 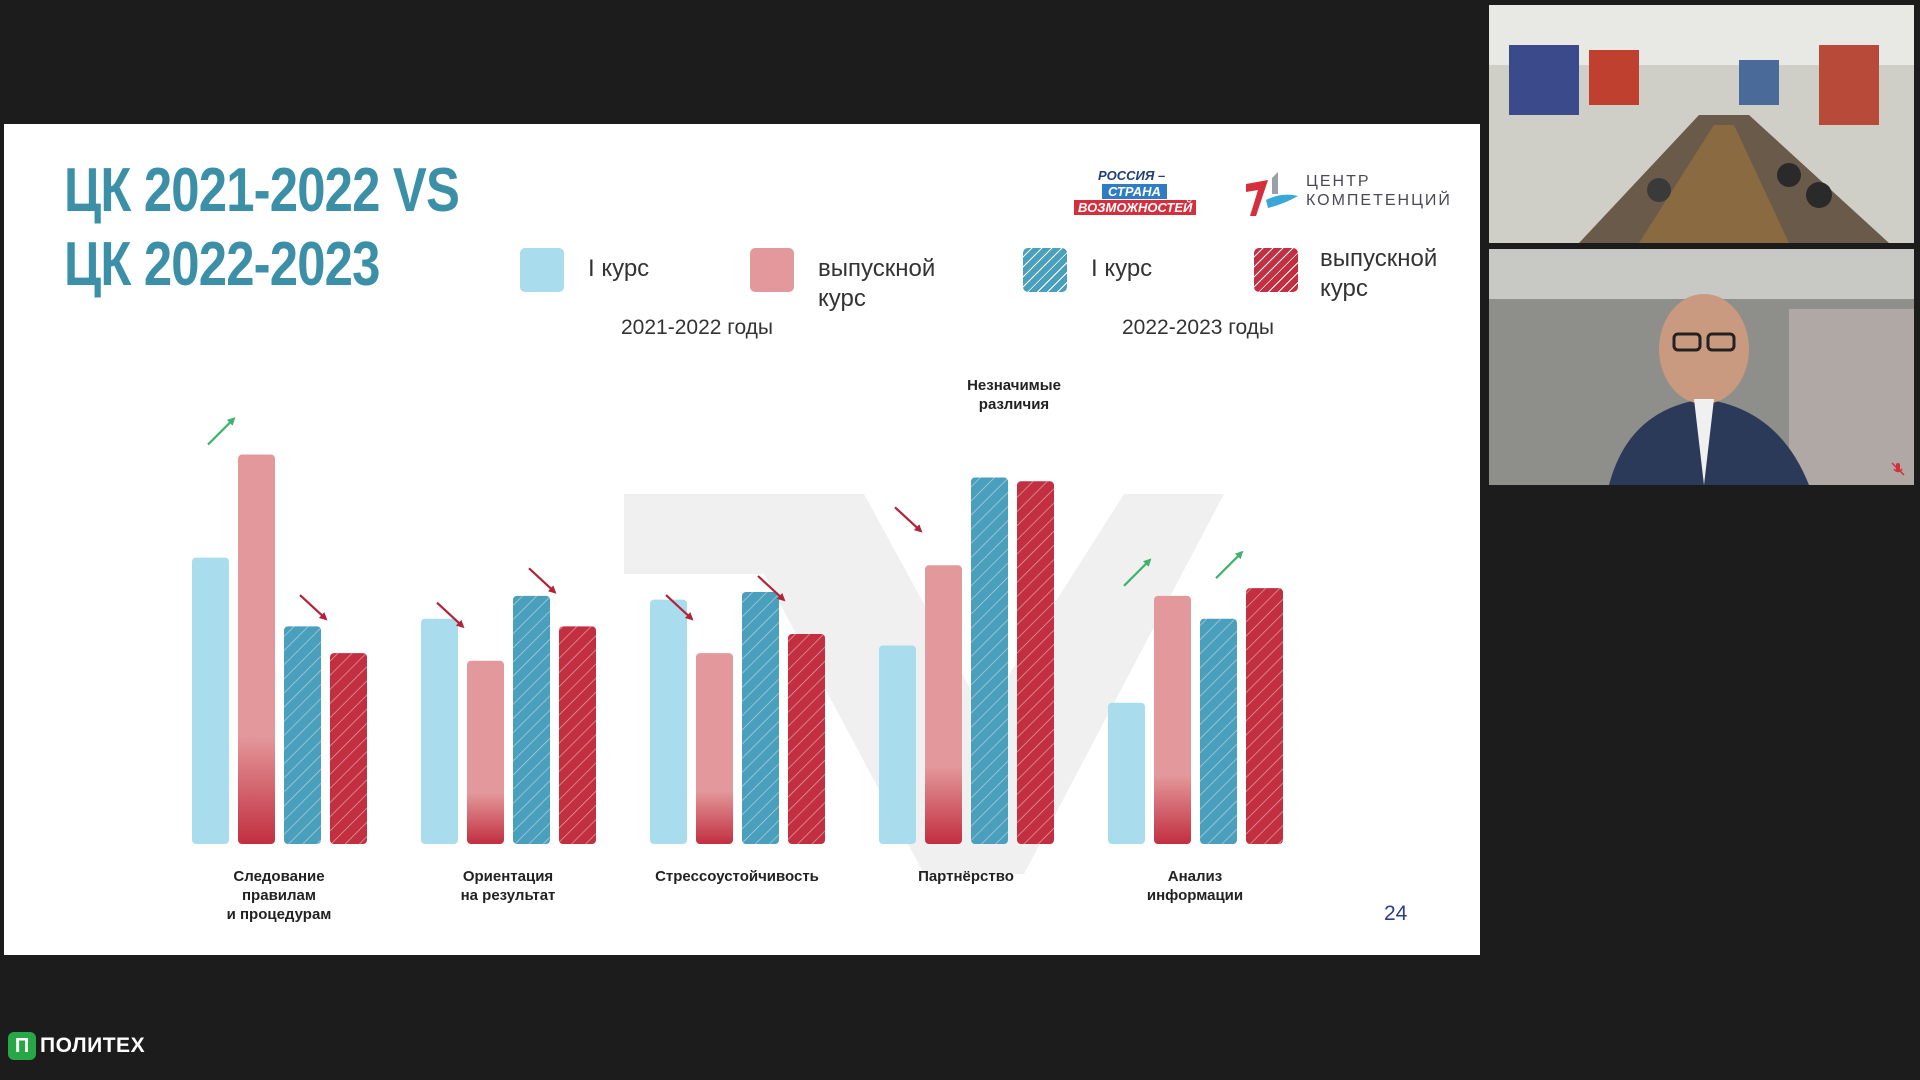 What do you see at coordinates (1014, 395) in the screenshot?
I see `insignificant-differences-note: Незначимые различия` at bounding box center [1014, 395].